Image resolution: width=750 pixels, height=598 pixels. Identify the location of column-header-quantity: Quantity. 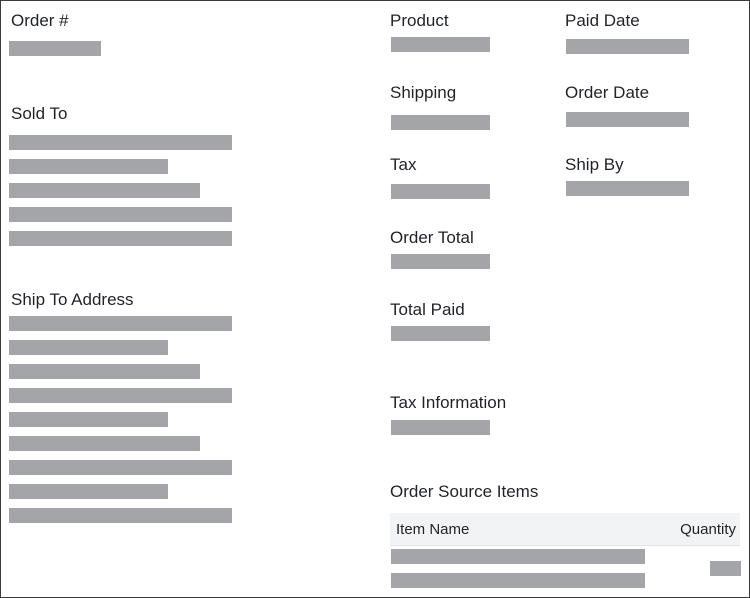
(708, 529).